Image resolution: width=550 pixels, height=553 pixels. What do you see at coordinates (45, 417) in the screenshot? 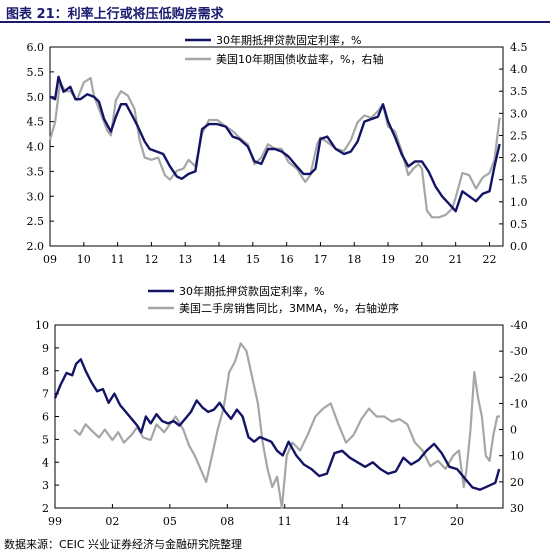
I see `chart2-left-tick-label: 6` at bounding box center [45, 417].